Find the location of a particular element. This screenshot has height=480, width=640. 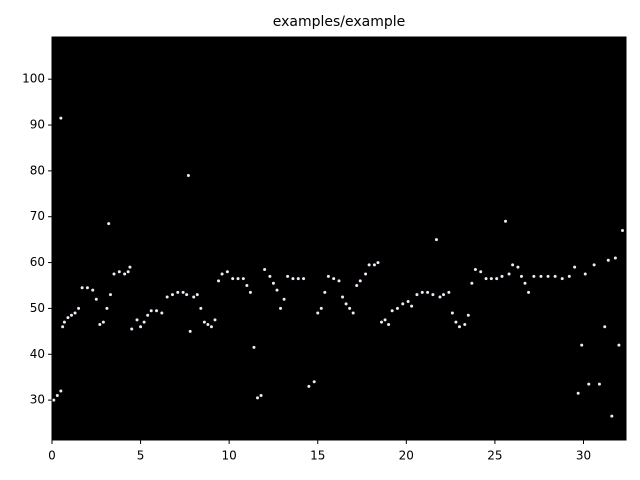

x-tick-label: 10 is located at coordinates (229, 456).